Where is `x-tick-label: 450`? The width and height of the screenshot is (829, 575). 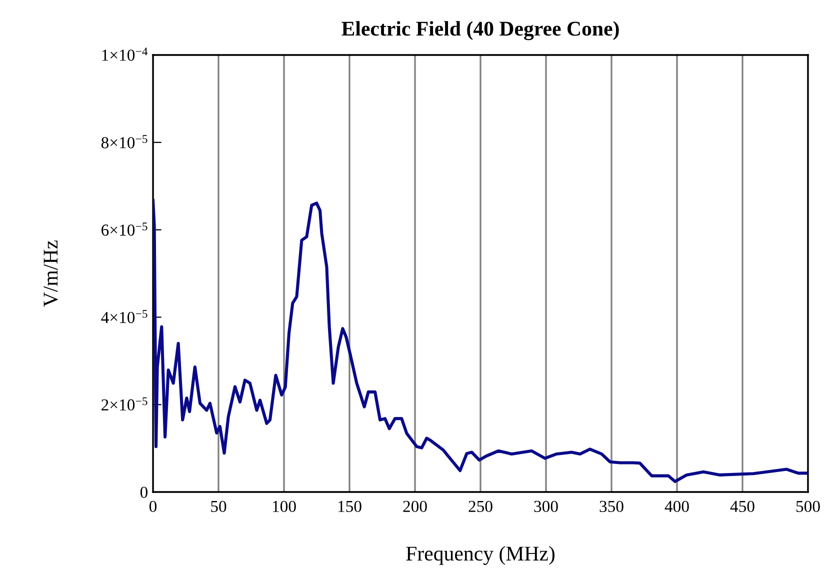
x-tick-label: 450 is located at coordinates (742, 506).